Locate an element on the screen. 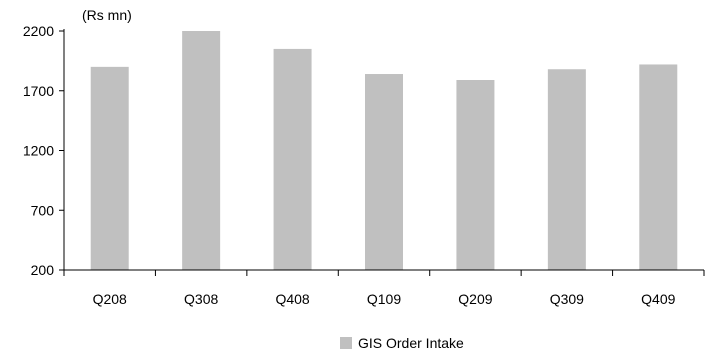 The height and width of the screenshot is (354, 710). x-tick-label: Q309 is located at coordinates (567, 299).